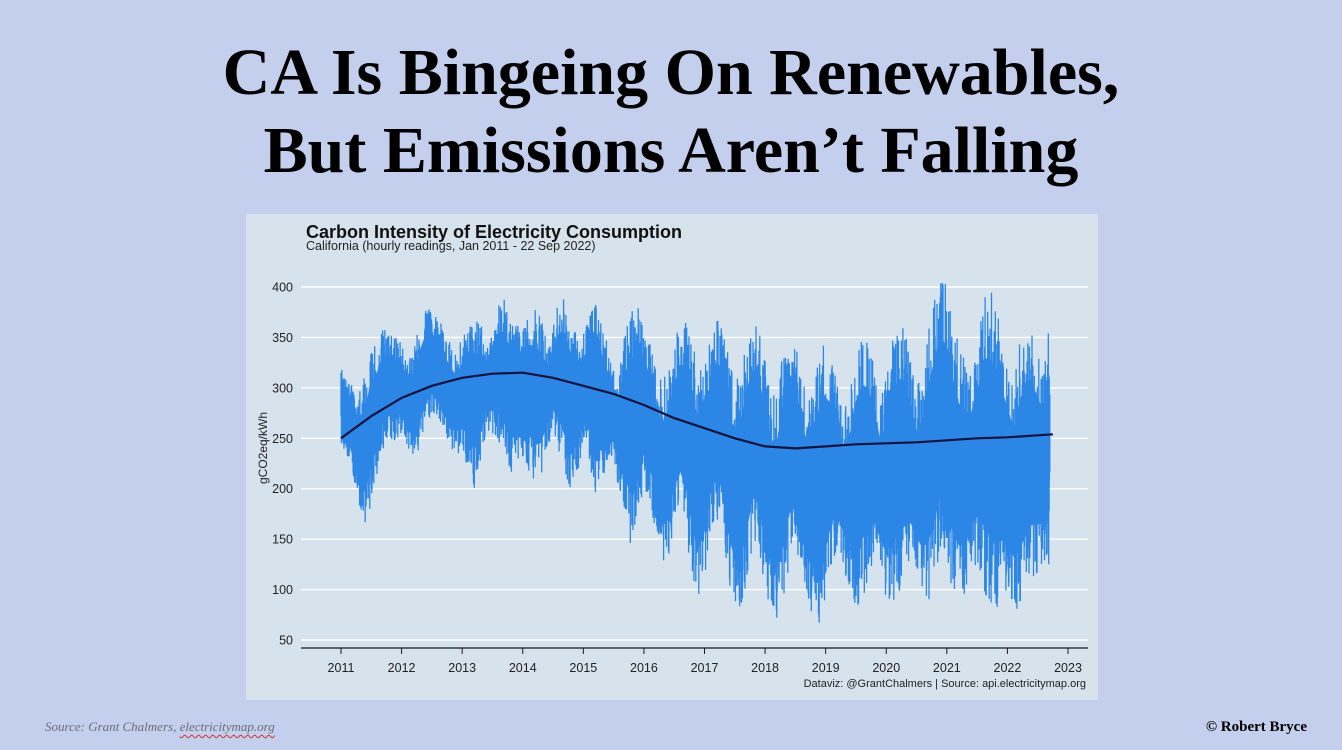  Describe the element at coordinates (1256, 727) in the screenshot. I see `copyright-notice: © Robert Bryce` at that location.